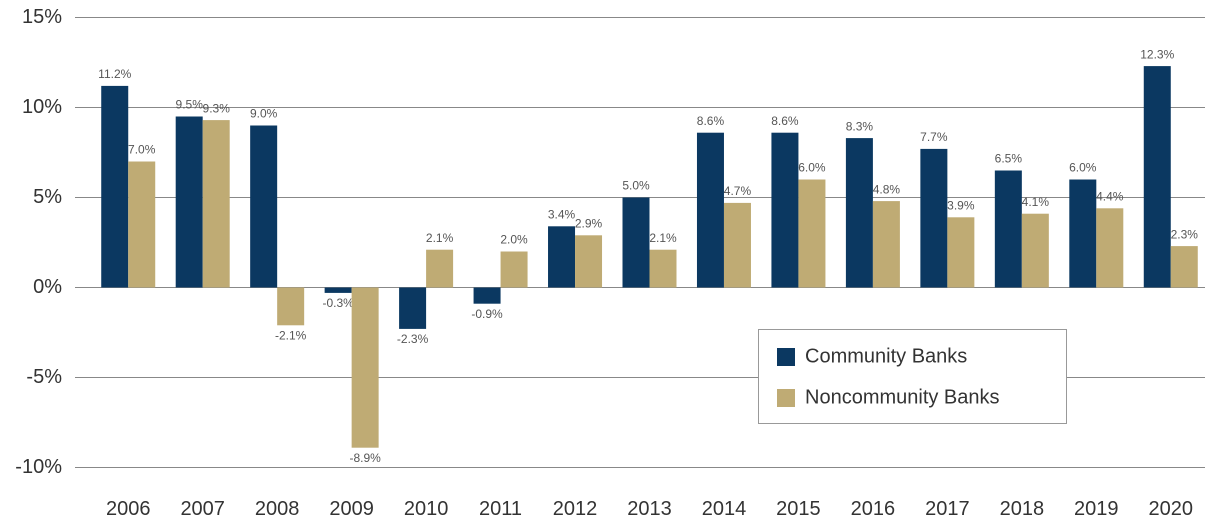 The width and height of the screenshot is (1214, 523). Describe the element at coordinates (887, 189) in the screenshot. I see `value-label: 4.8%` at that location.